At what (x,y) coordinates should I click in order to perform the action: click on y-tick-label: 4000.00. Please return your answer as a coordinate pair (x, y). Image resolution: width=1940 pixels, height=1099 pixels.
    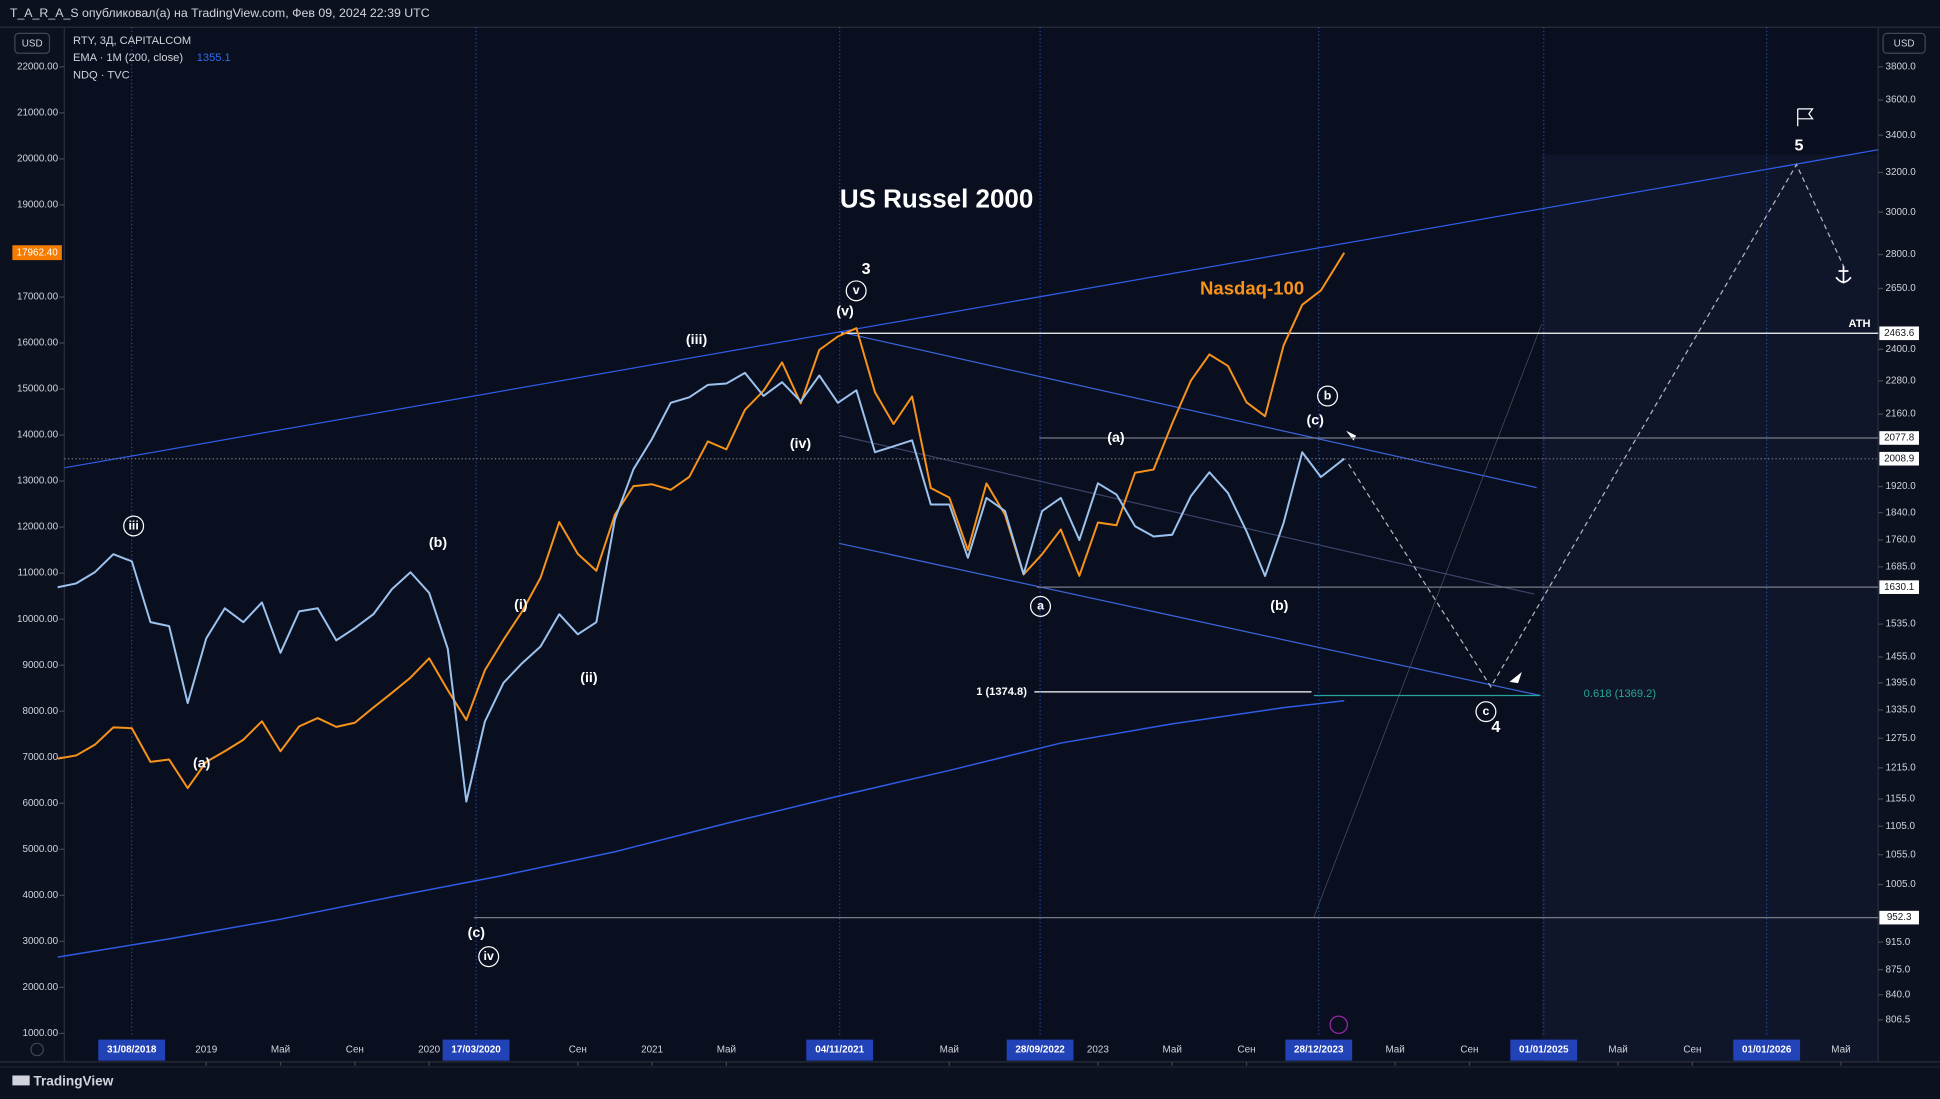
    Looking at the image, I should click on (40, 895).